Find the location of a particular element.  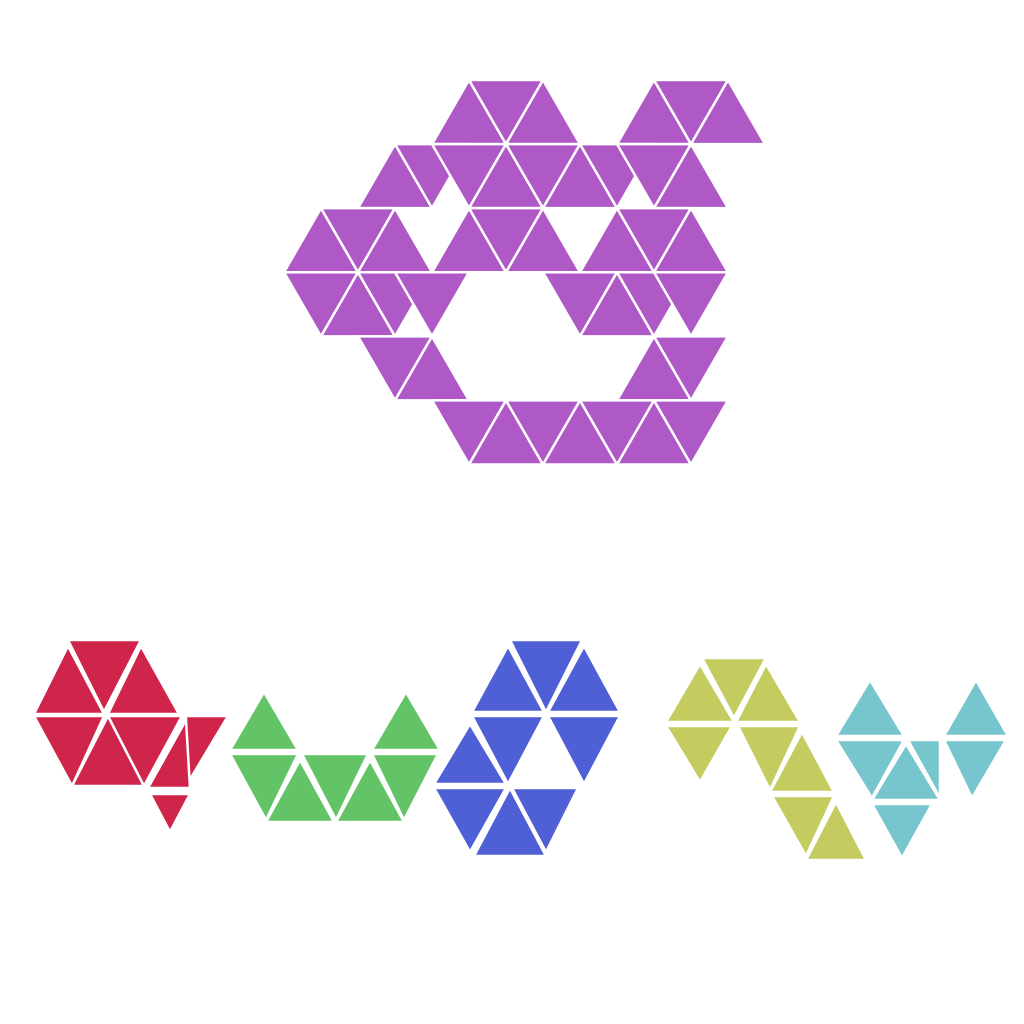

cyan-piece is located at coordinates (922, 769).